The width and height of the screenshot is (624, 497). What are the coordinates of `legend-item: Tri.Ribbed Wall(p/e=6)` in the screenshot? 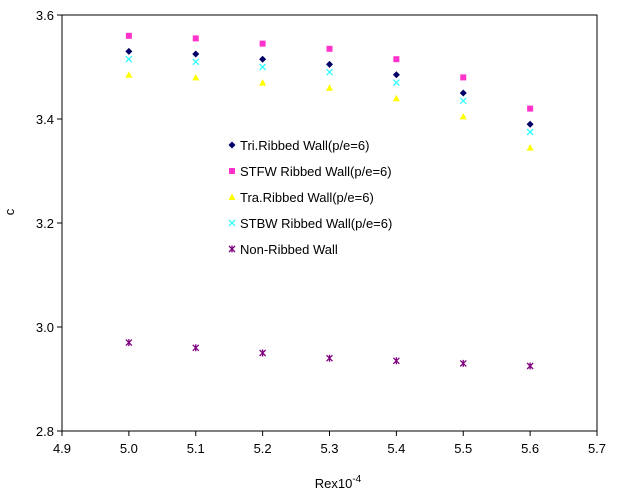 It's located at (298, 145).